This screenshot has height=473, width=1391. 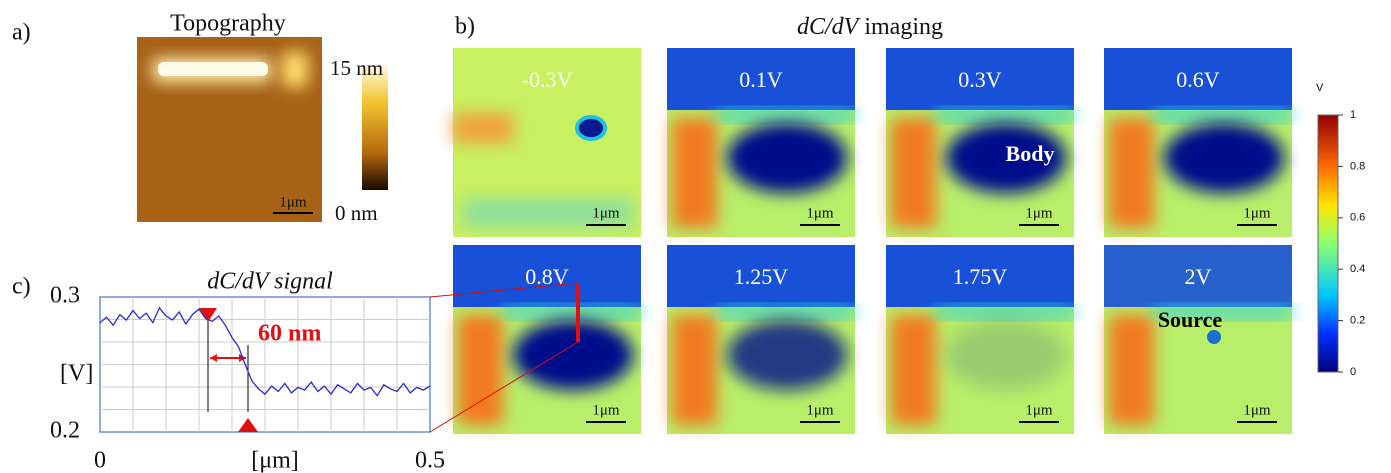 I want to click on voltage-label: 0.6V, so click(x=1198, y=79).